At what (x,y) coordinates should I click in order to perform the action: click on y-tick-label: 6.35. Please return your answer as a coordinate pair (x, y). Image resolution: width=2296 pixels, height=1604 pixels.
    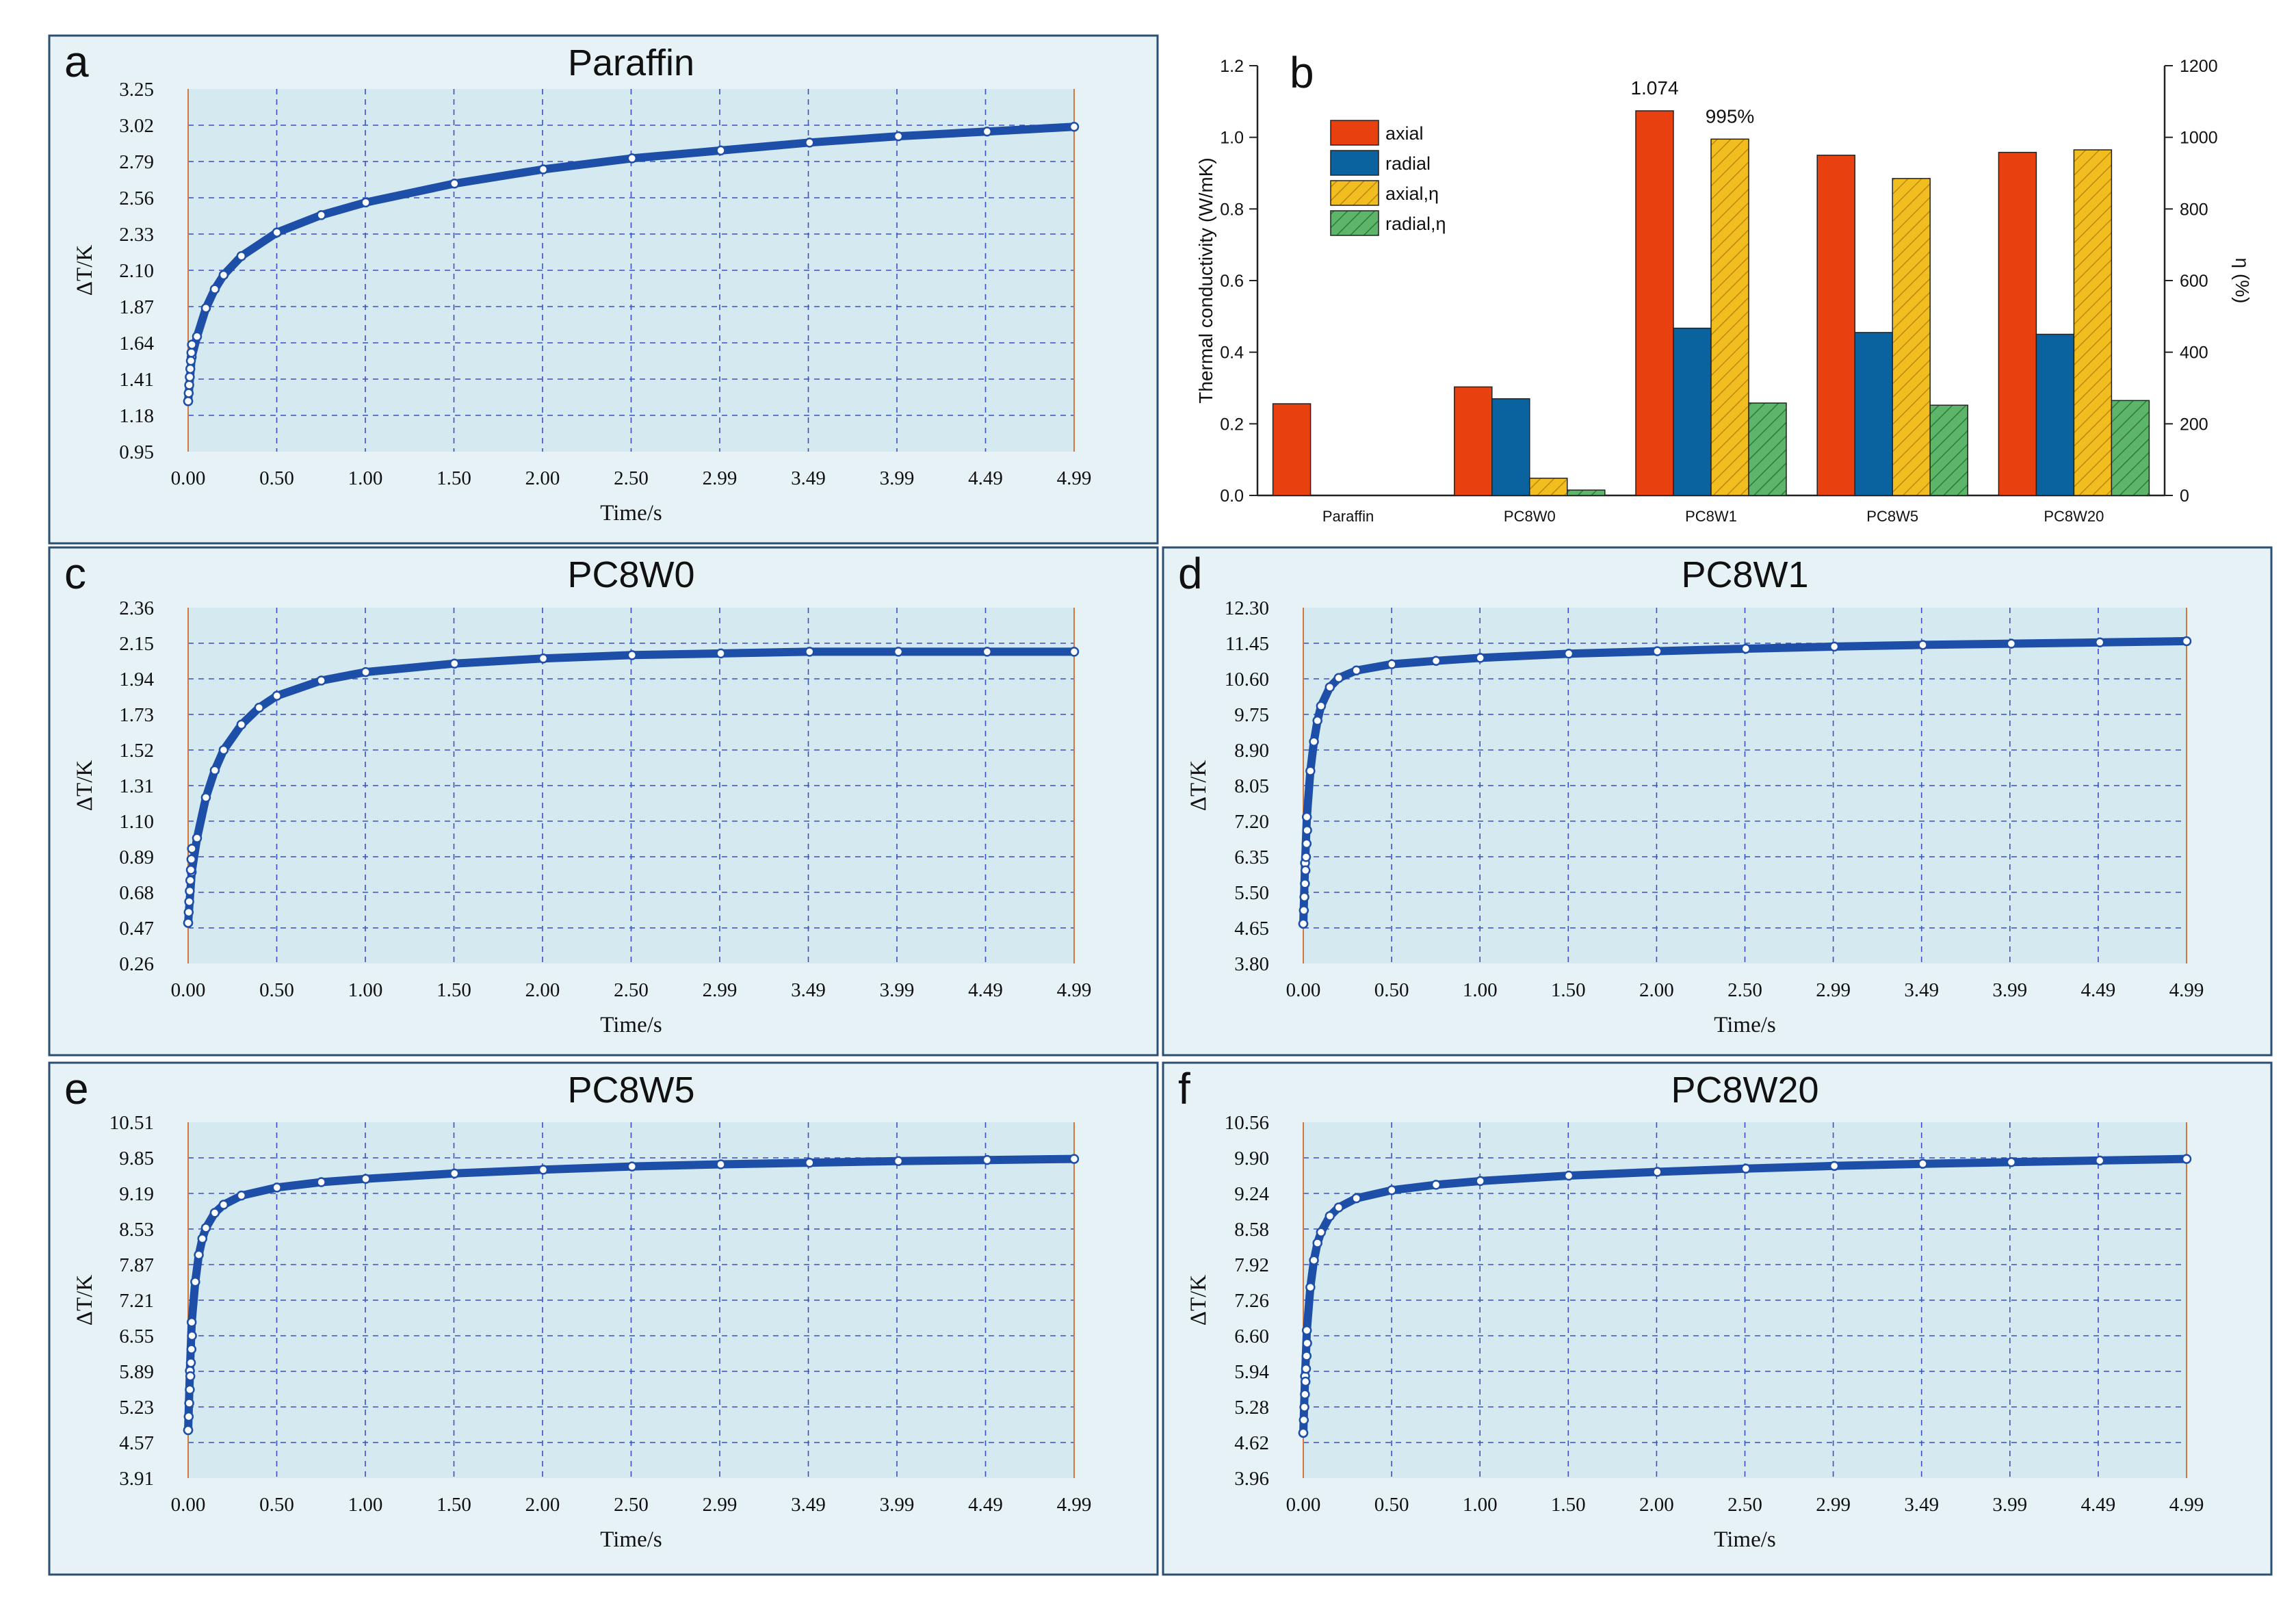
    Looking at the image, I should click on (1251, 857).